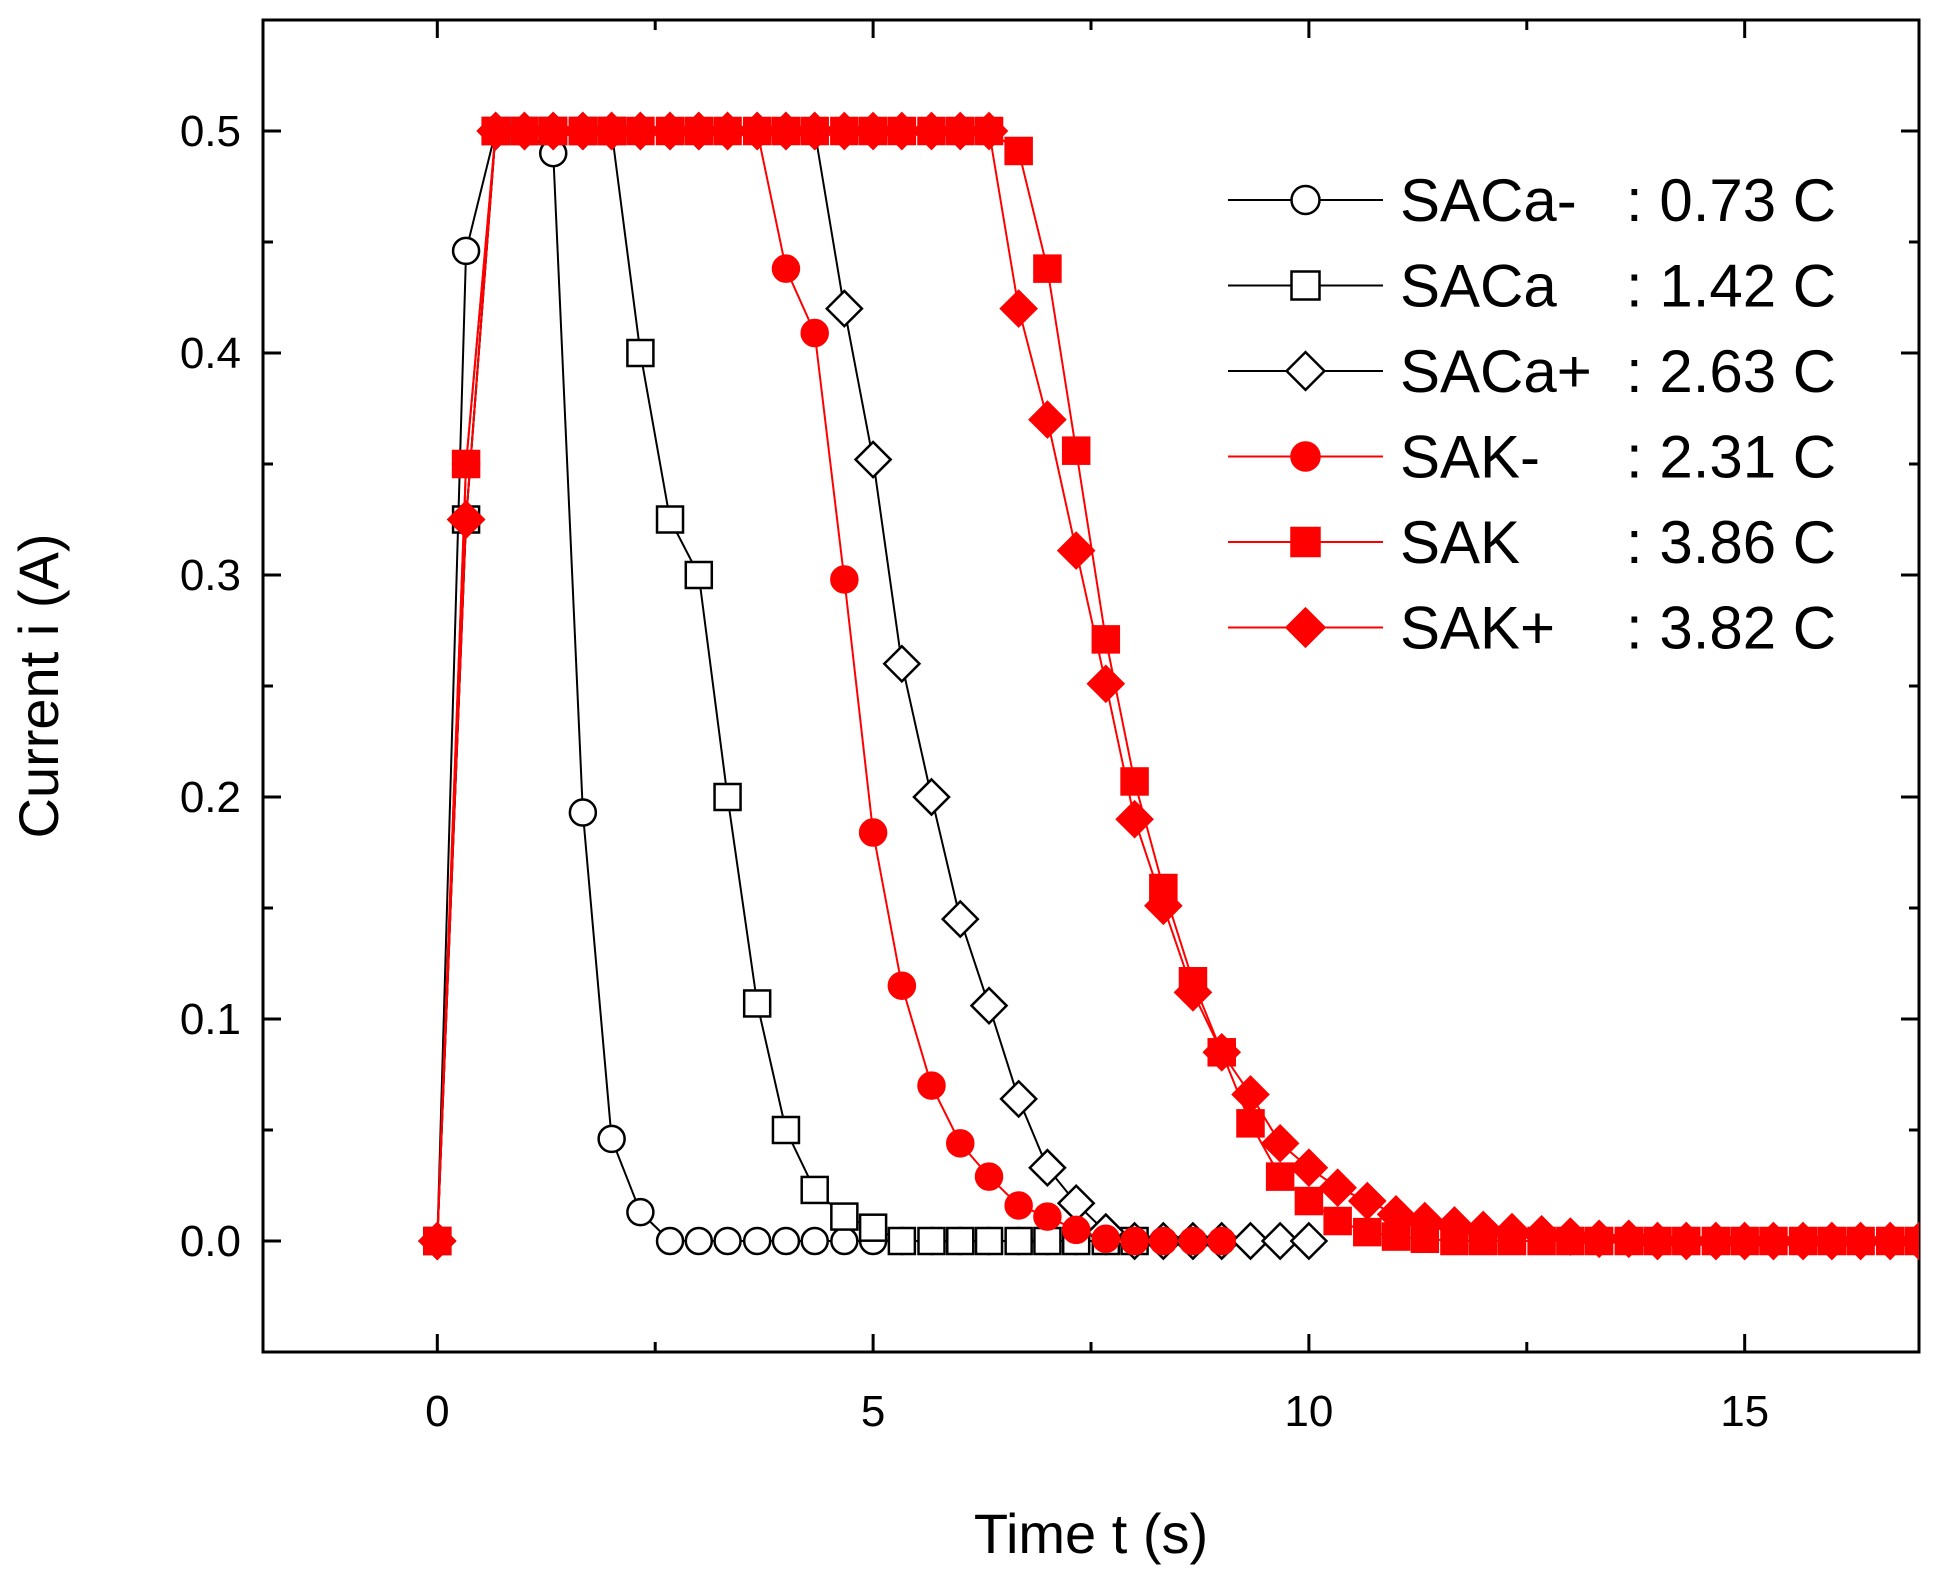 This screenshot has height=1571, width=1934. What do you see at coordinates (1470, 457) in the screenshot?
I see `legend-label: SAK-` at bounding box center [1470, 457].